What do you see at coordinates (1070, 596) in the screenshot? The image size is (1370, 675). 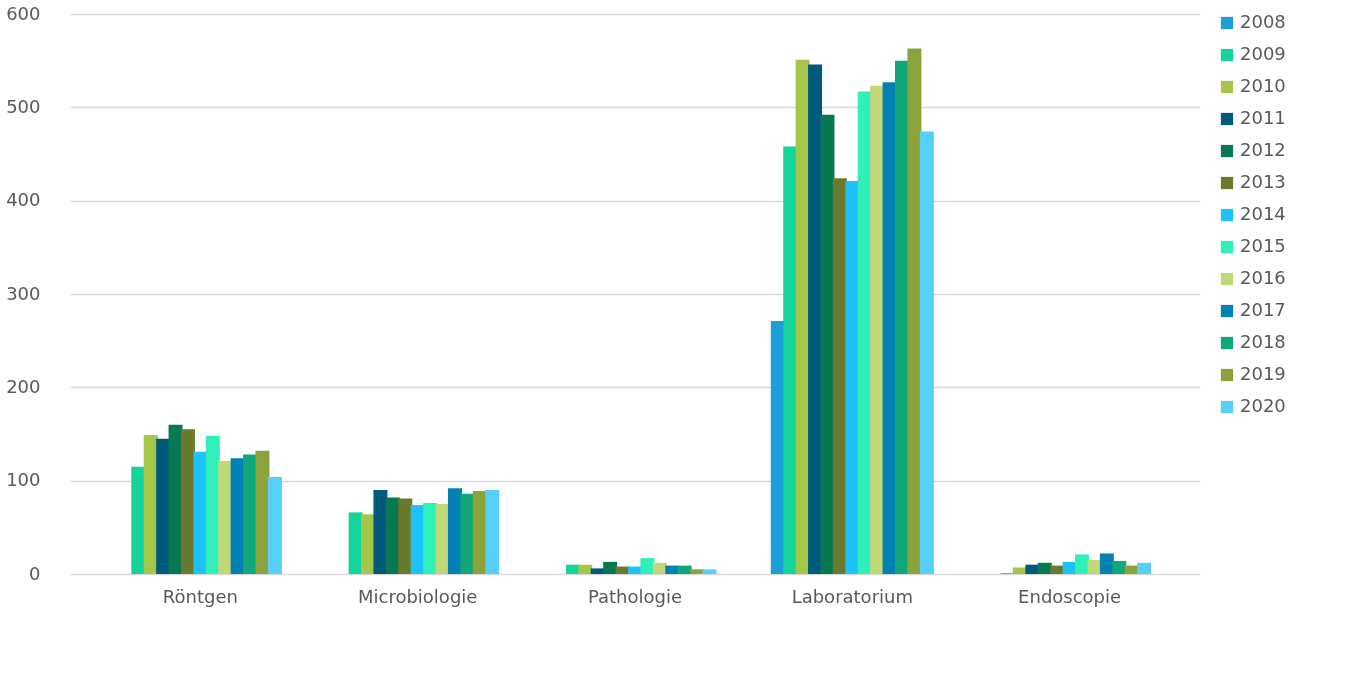 I see `x-tick-label: Endoscopie` at bounding box center [1070, 596].